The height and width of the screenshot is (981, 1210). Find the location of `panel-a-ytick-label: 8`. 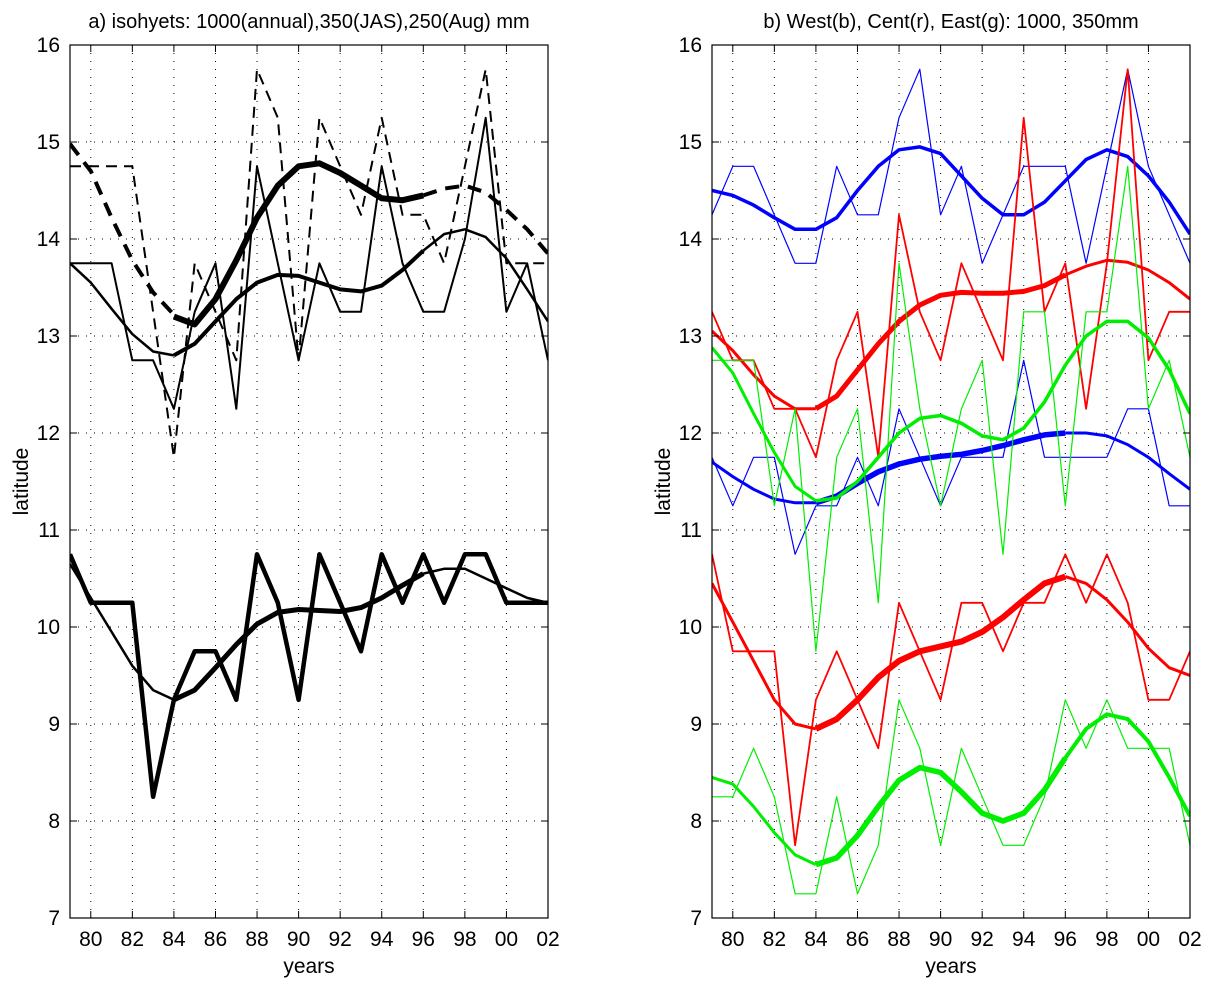

panel-a-ytick-label: 8 is located at coordinates (54, 821).